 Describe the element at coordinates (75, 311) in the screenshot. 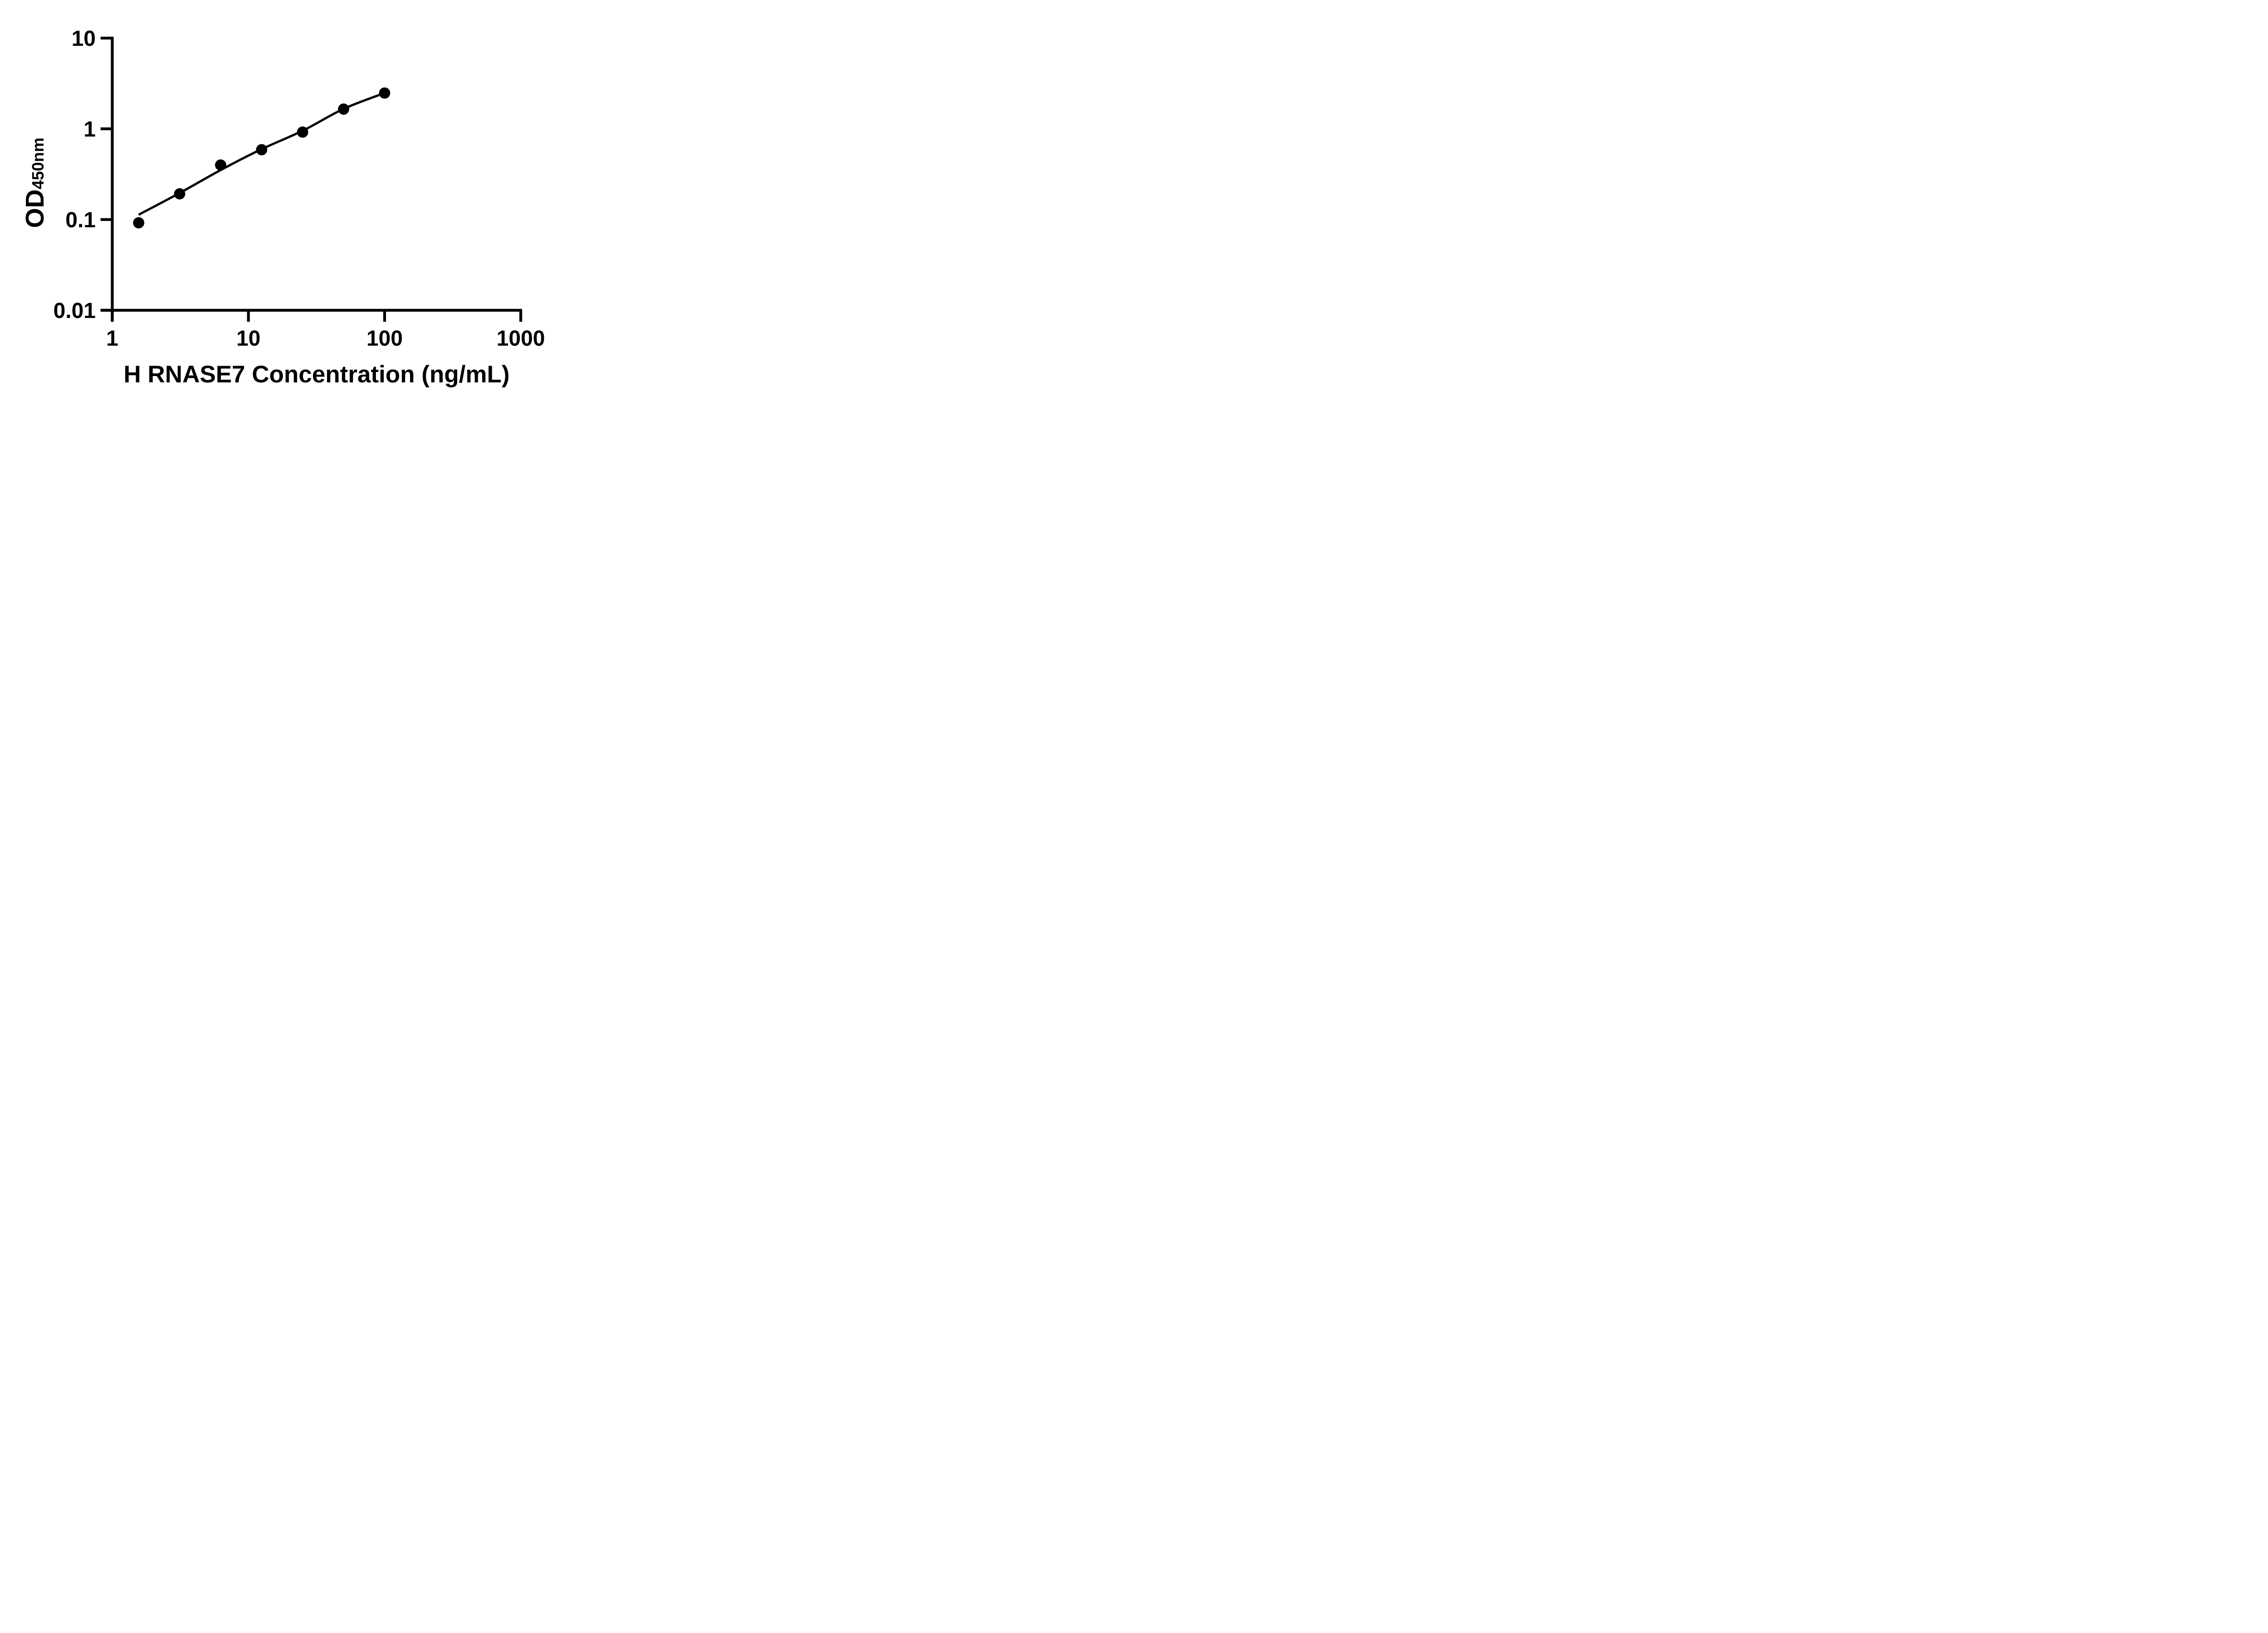

I see `y-tick-label-0.01: 0.01` at that location.